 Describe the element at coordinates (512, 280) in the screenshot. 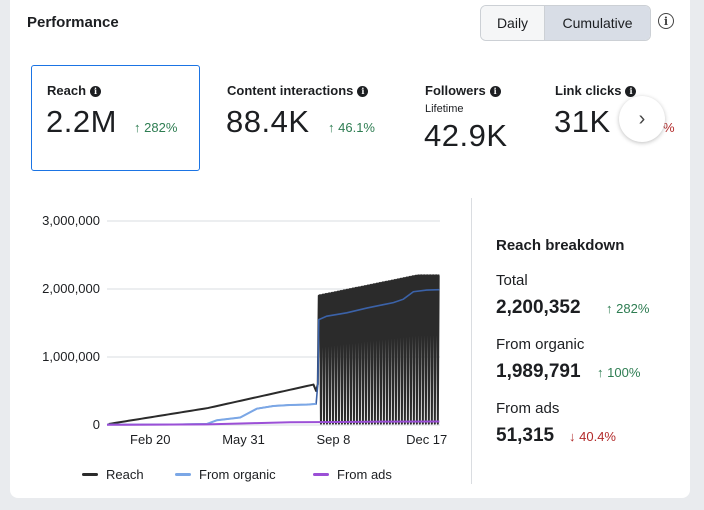

I see `breakdown-total-label: Total` at that location.